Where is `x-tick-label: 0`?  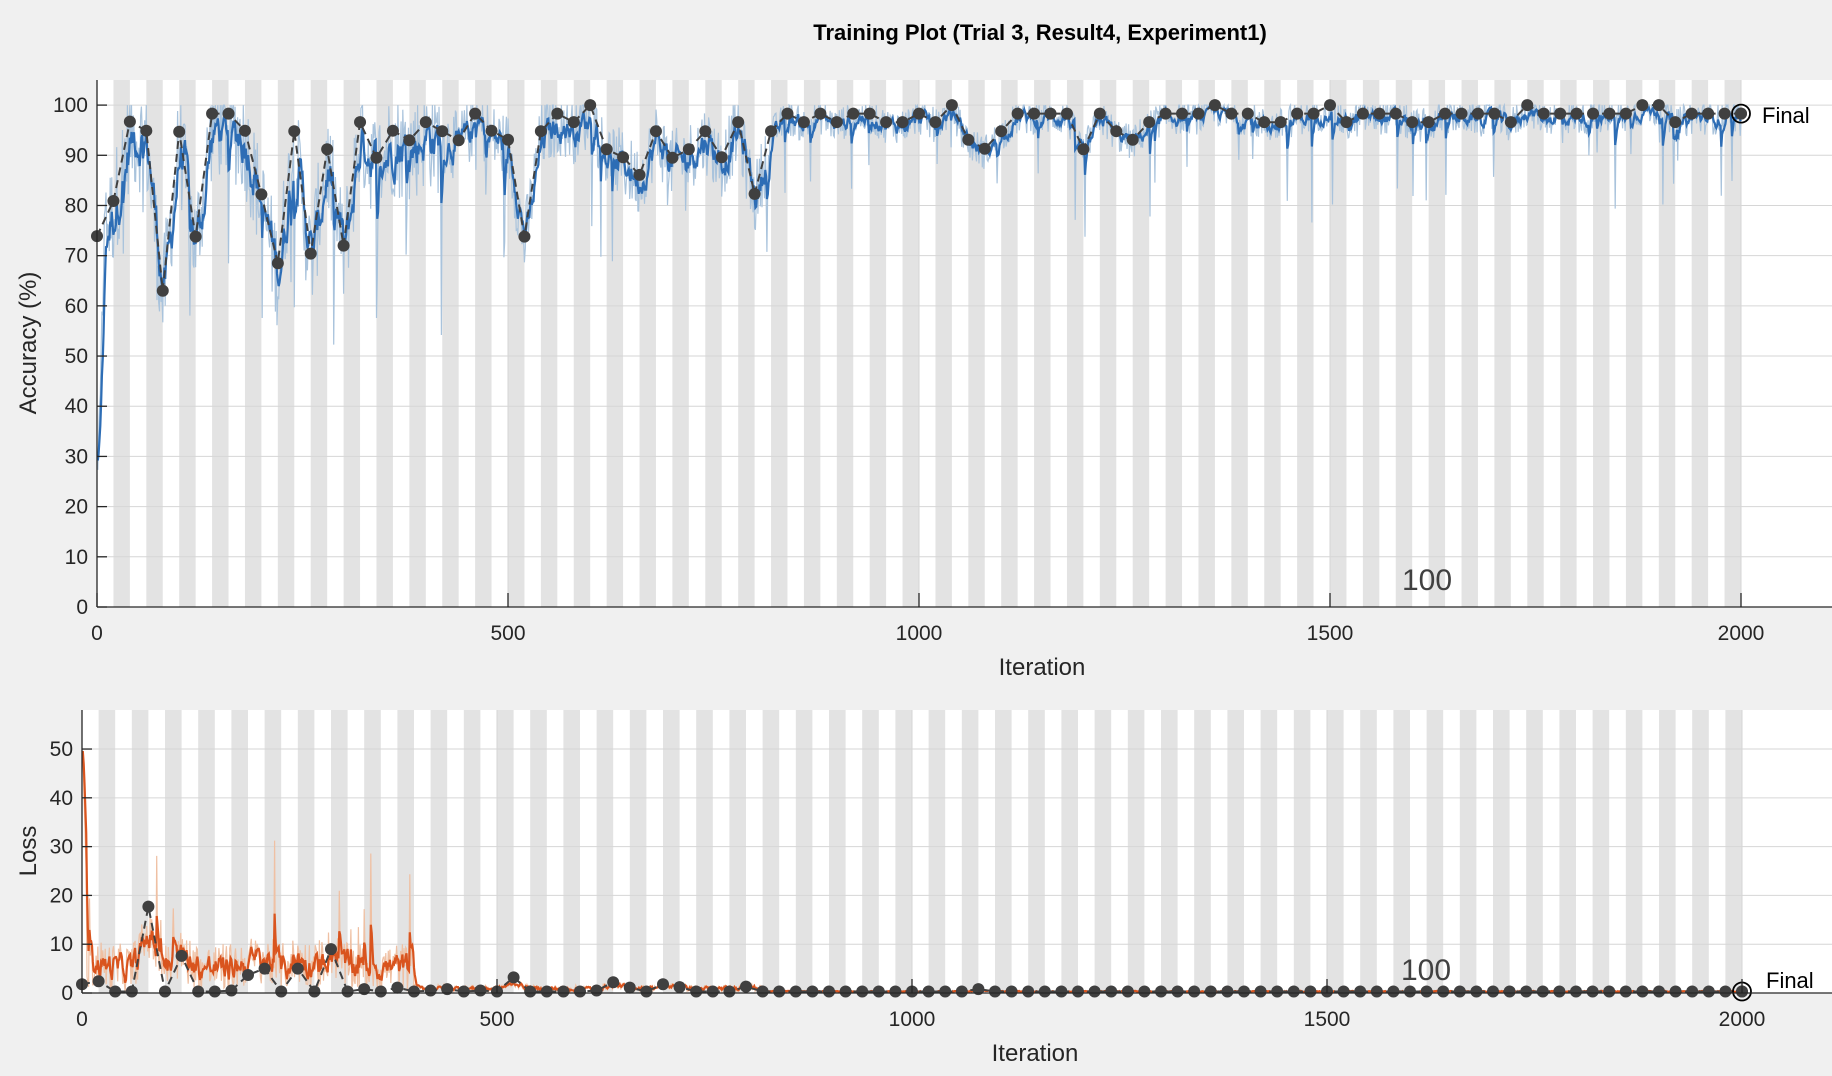 x-tick-label: 0 is located at coordinates (82, 1019).